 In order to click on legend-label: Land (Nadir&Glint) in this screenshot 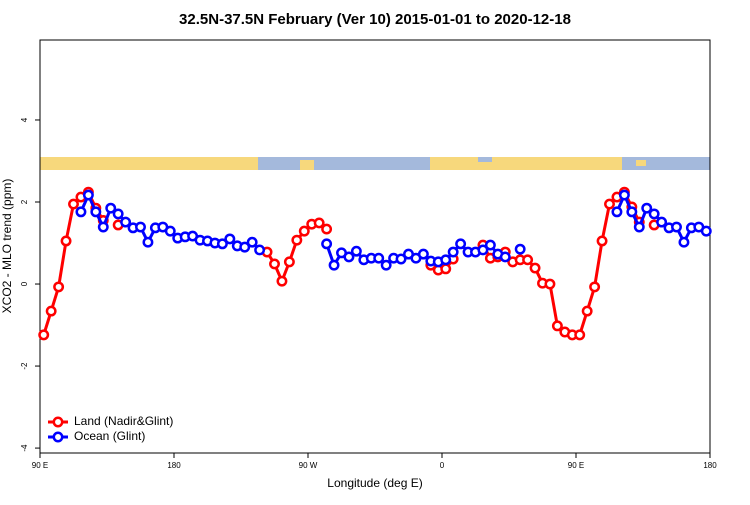, I will do `click(123, 421)`.